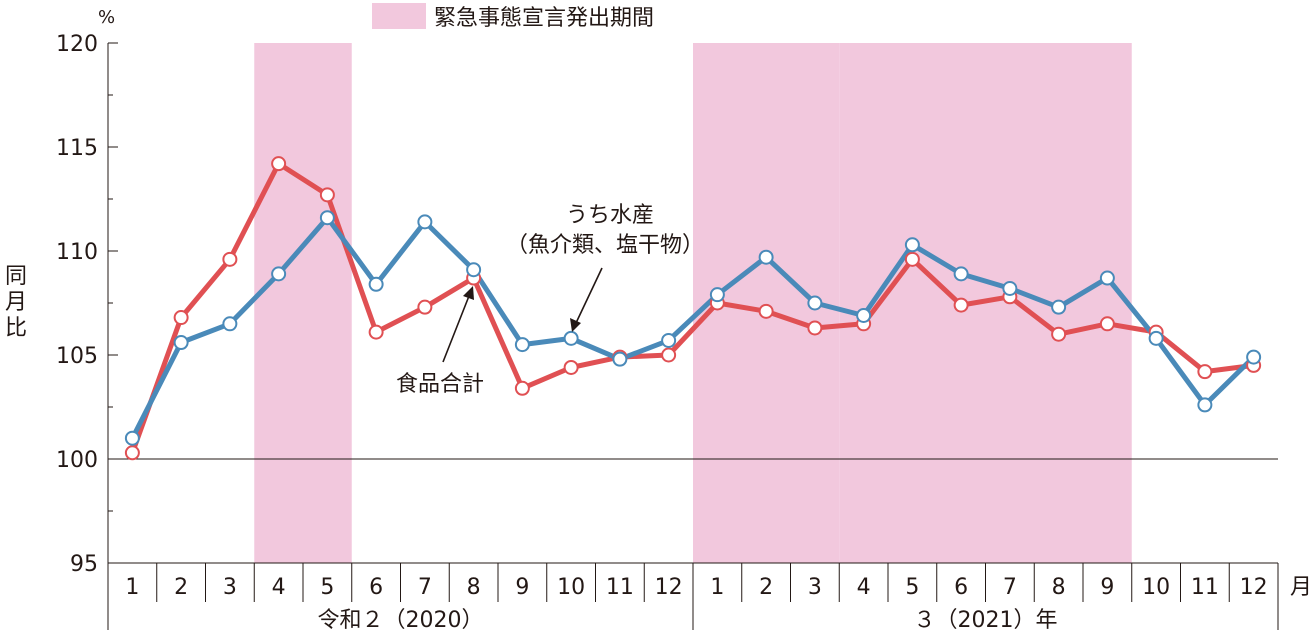 The width and height of the screenshot is (1314, 634). What do you see at coordinates (399, 16) in the screenshot?
I see `legend-swatch` at bounding box center [399, 16].